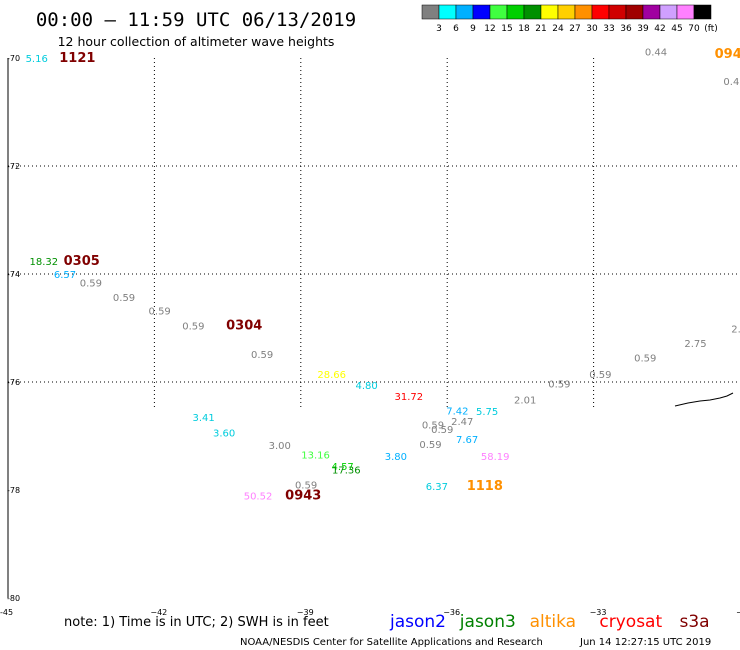 The image size is (740, 650). What do you see at coordinates (462, 422) in the screenshot?
I see `wave-height-label: 2.47` at bounding box center [462, 422].